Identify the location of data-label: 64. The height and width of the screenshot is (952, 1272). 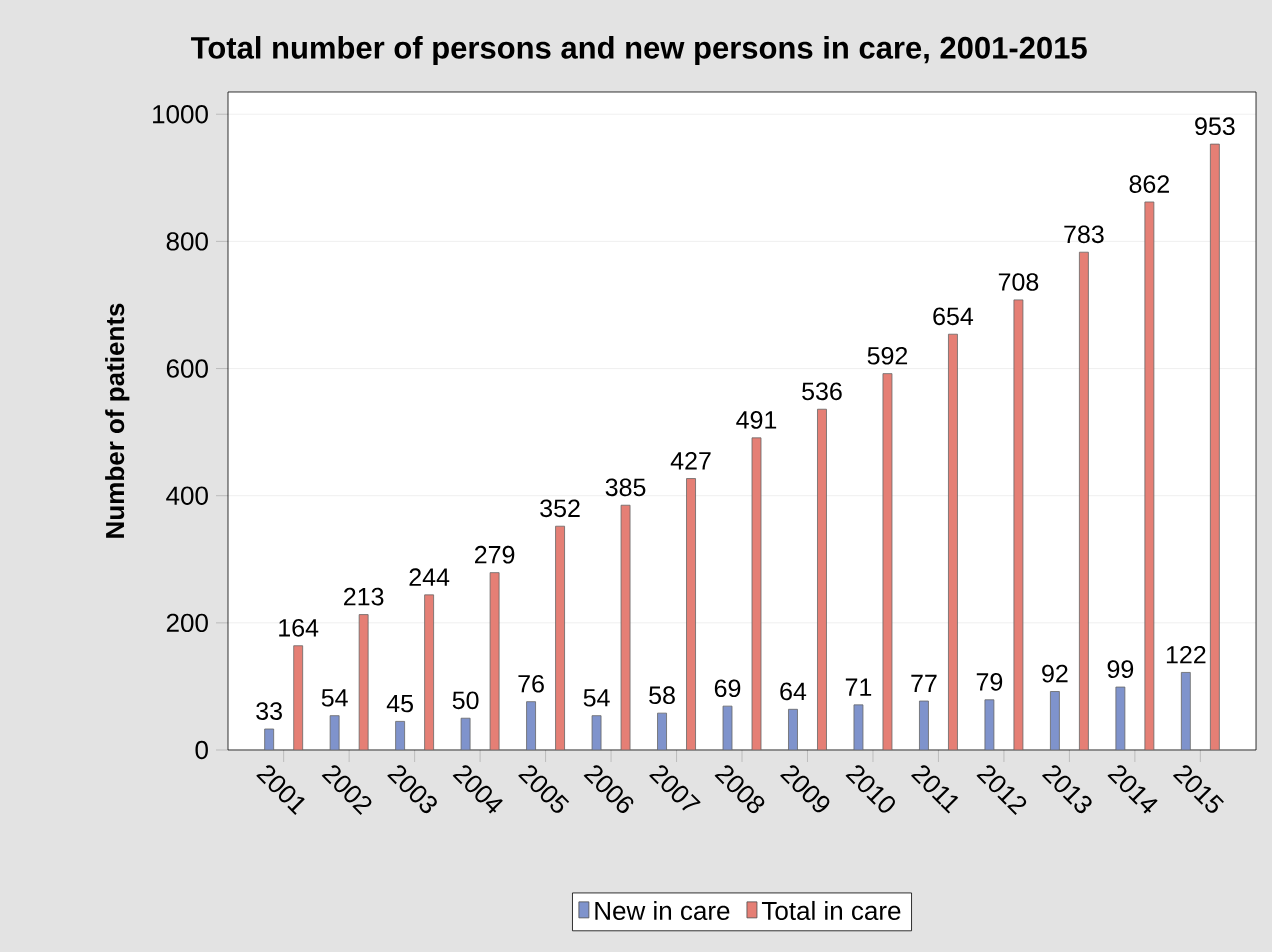
(793, 691).